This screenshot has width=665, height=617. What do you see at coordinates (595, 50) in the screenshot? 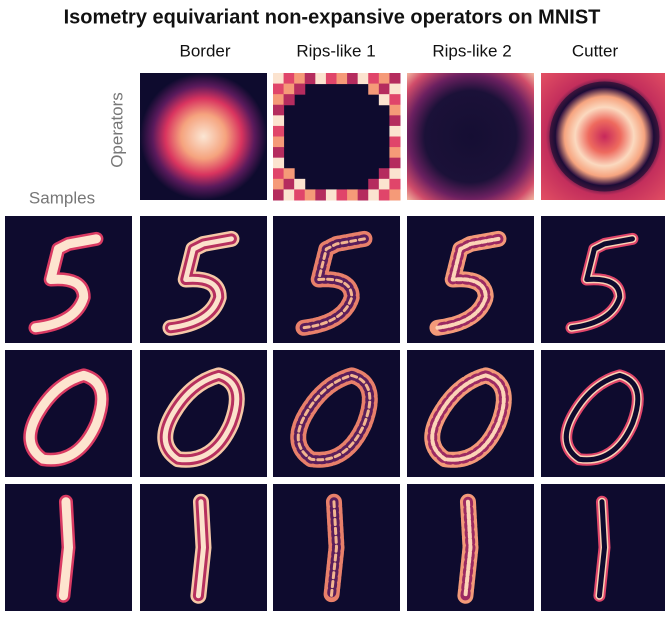
I see `column-label: Cutter` at bounding box center [595, 50].